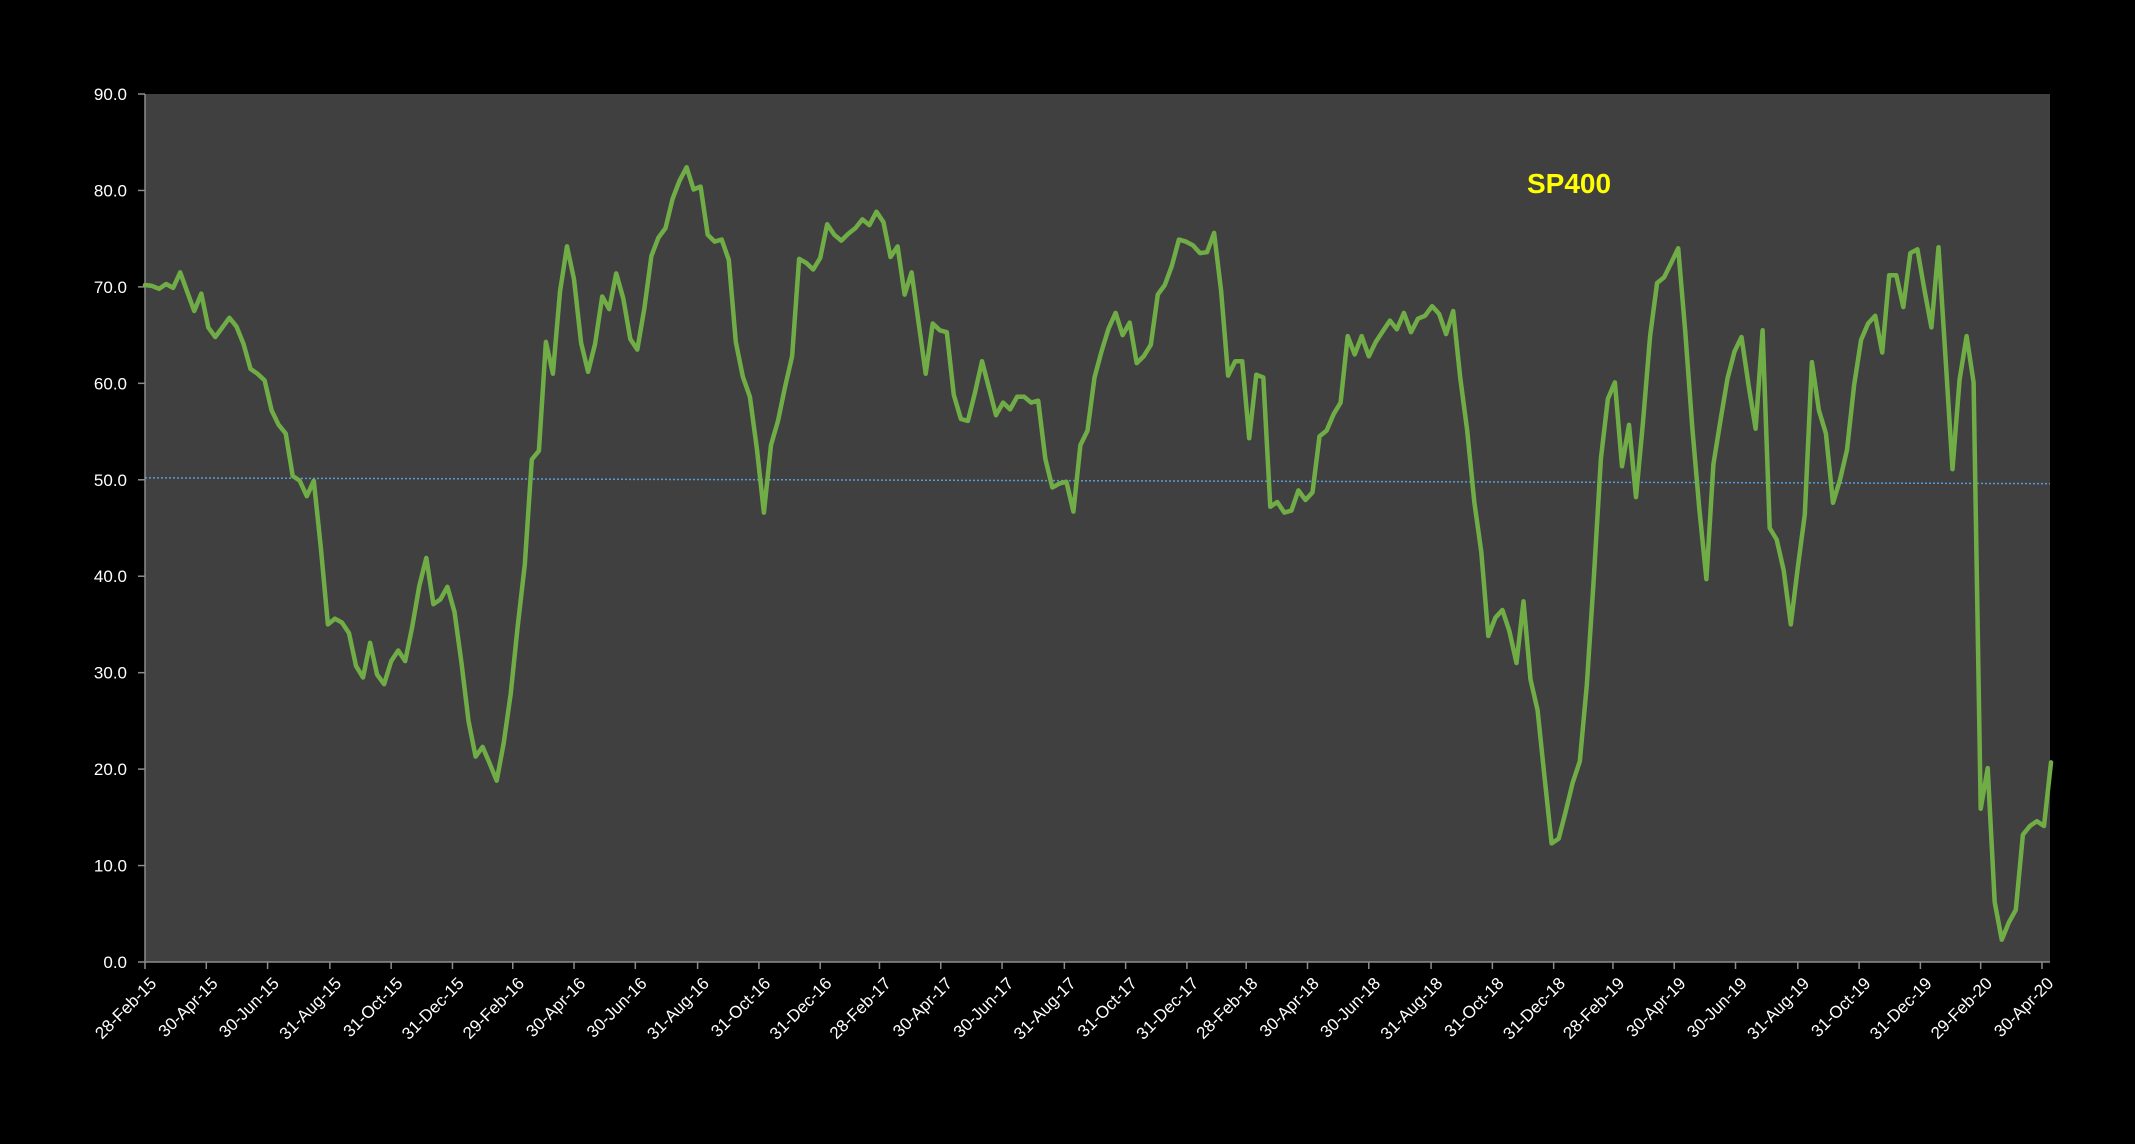 This screenshot has width=2135, height=1144. I want to click on y-tick-label: 70.0, so click(110, 287).